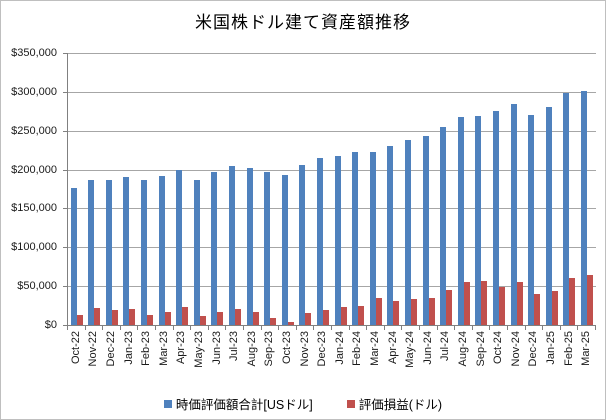 This screenshot has width=606, height=420. Describe the element at coordinates (322, 349) in the screenshot. I see `x-tick-label-dec-23: Dec-23` at that location.